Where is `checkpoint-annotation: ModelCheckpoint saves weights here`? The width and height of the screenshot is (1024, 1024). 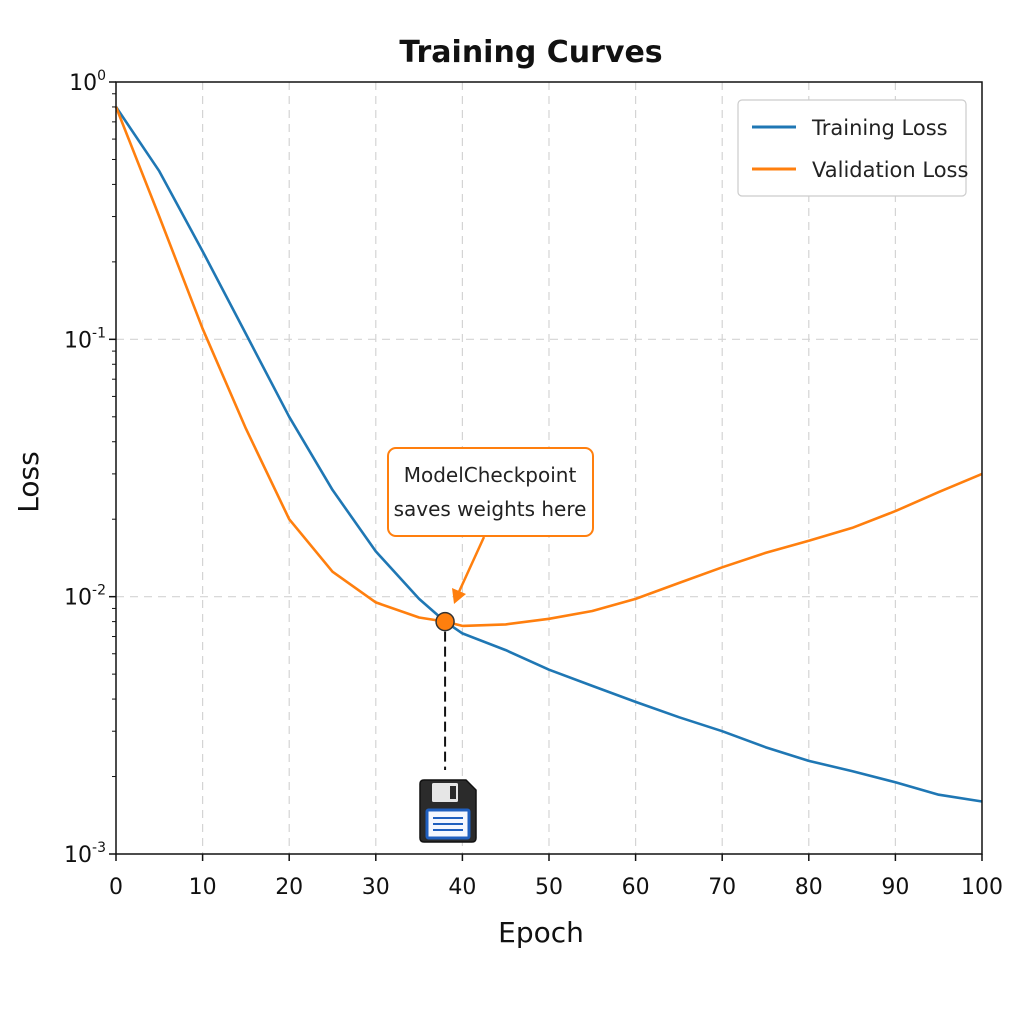
checkpoint-annotation: ModelCheckpoint saves weights here is located at coordinates (490, 645).